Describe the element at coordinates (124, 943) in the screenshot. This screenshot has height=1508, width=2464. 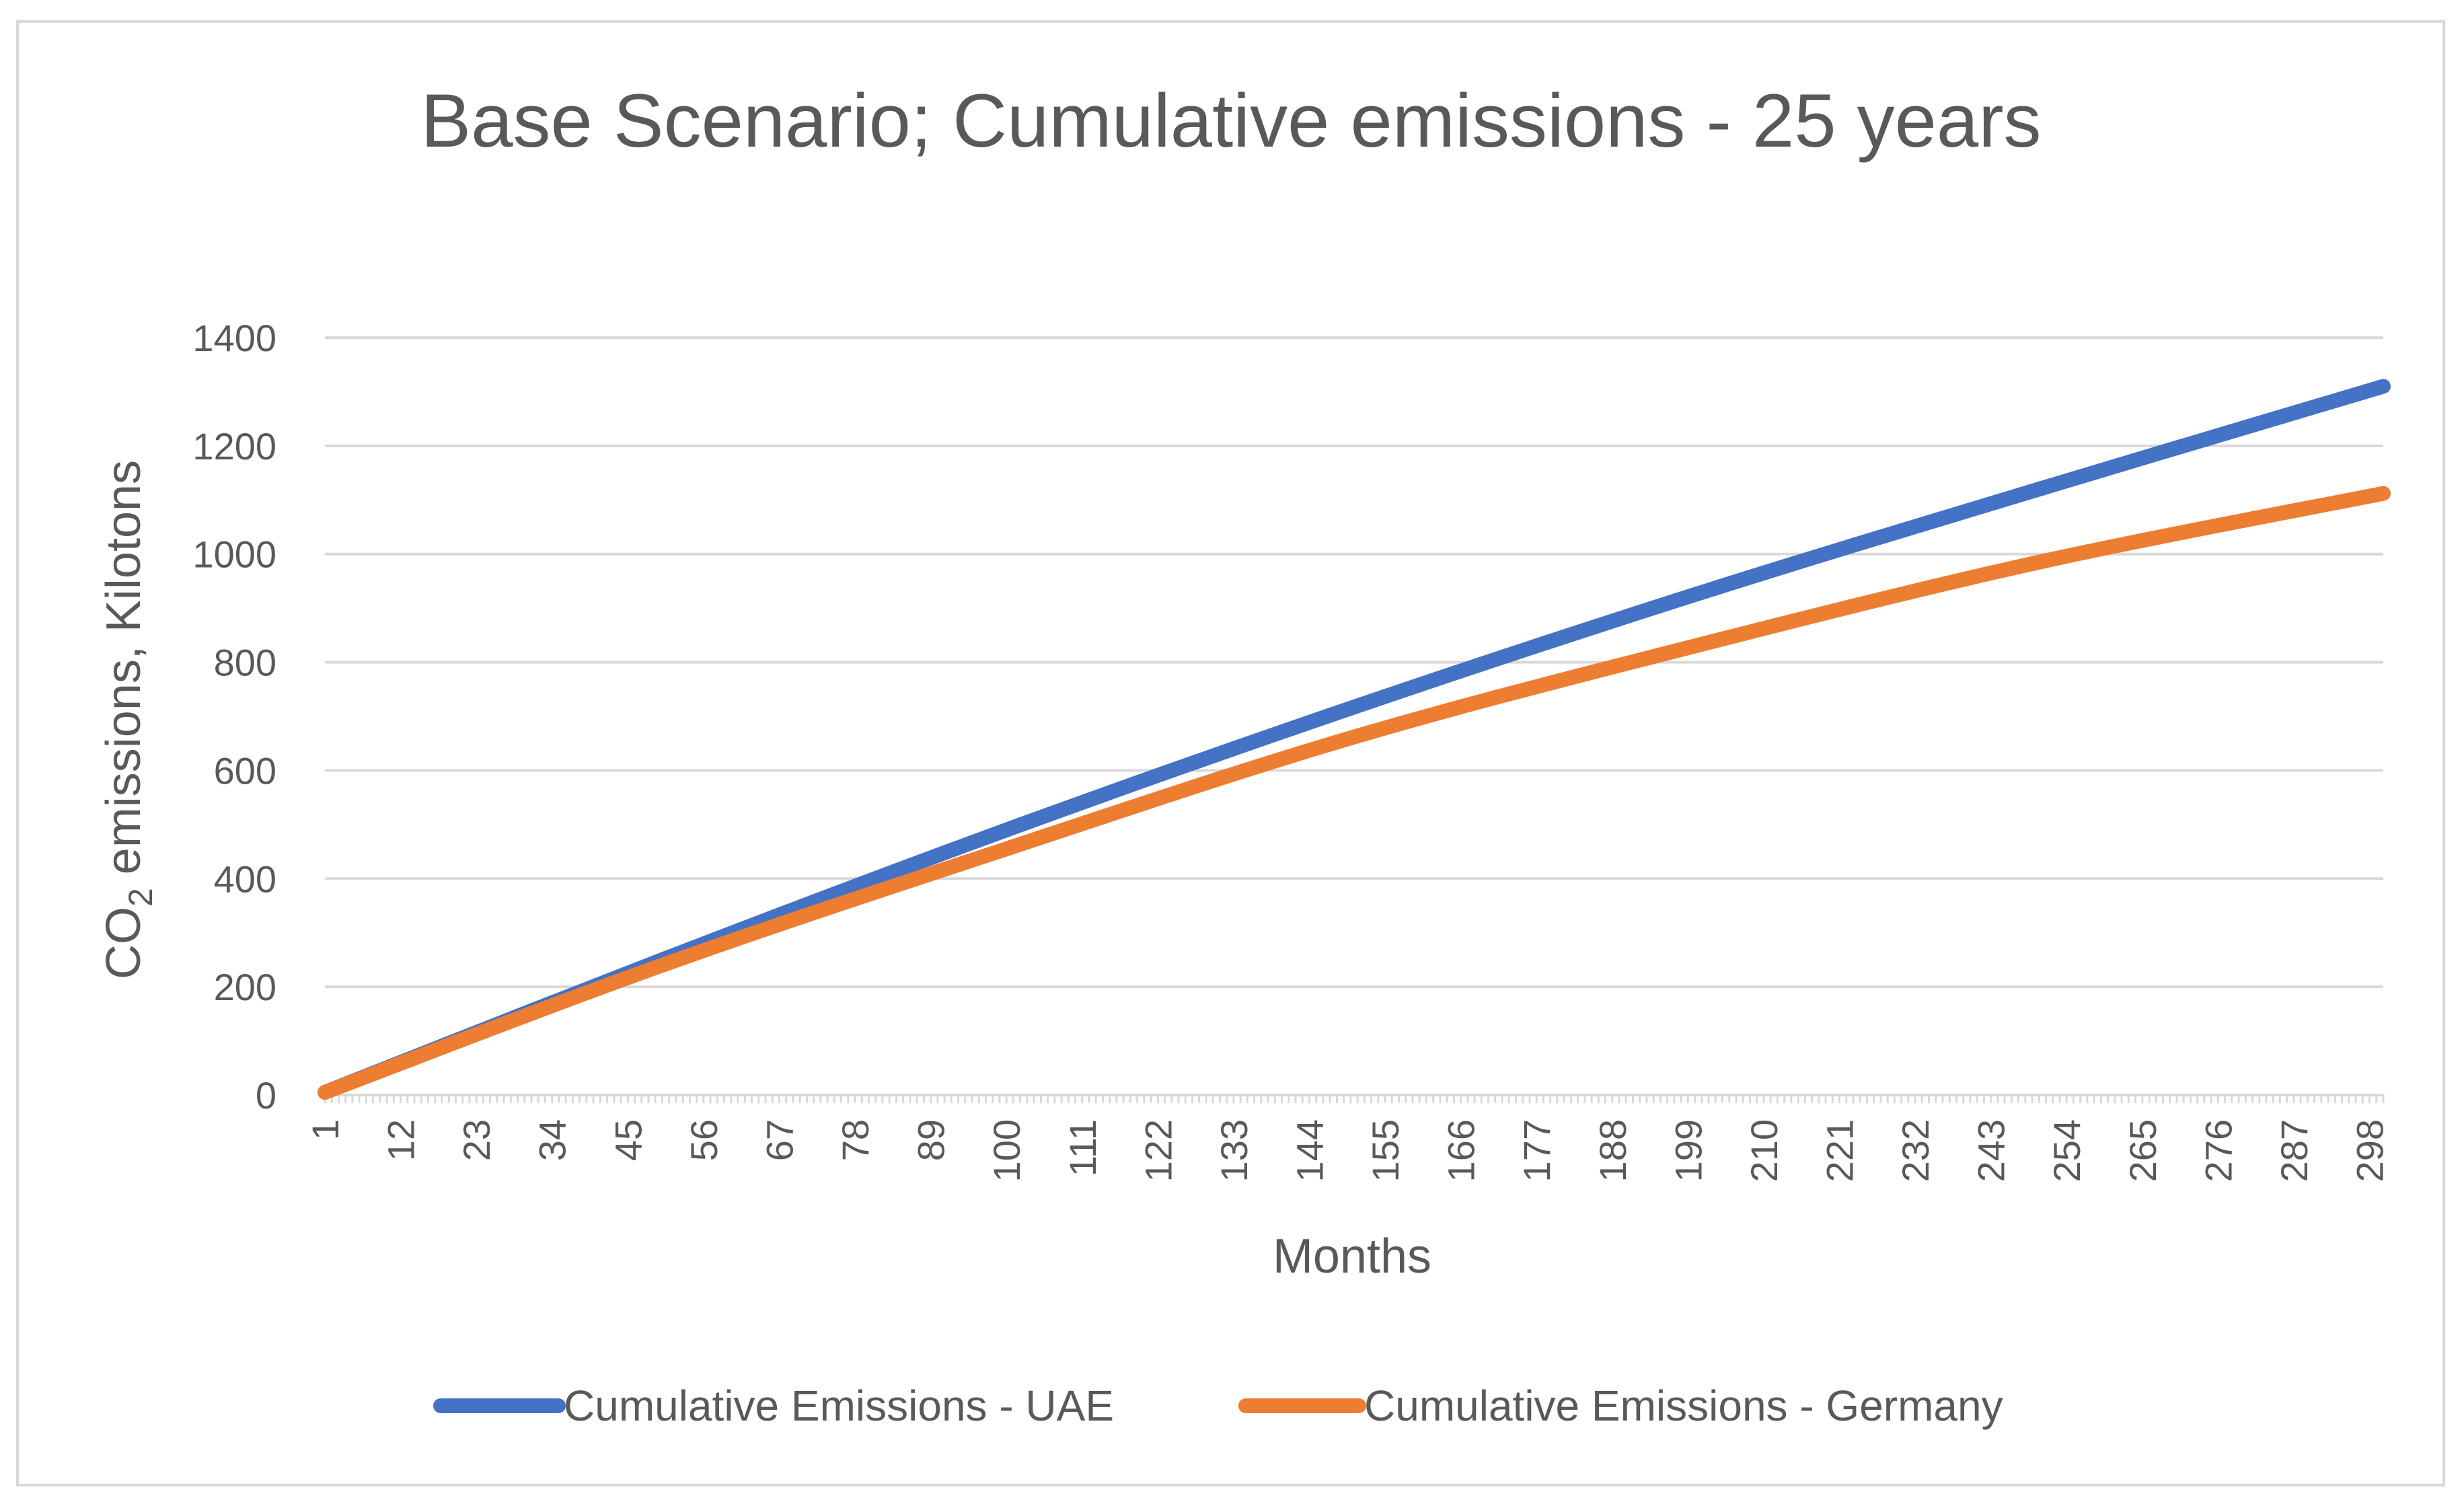
I see `y-axis-label-main: CO` at that location.